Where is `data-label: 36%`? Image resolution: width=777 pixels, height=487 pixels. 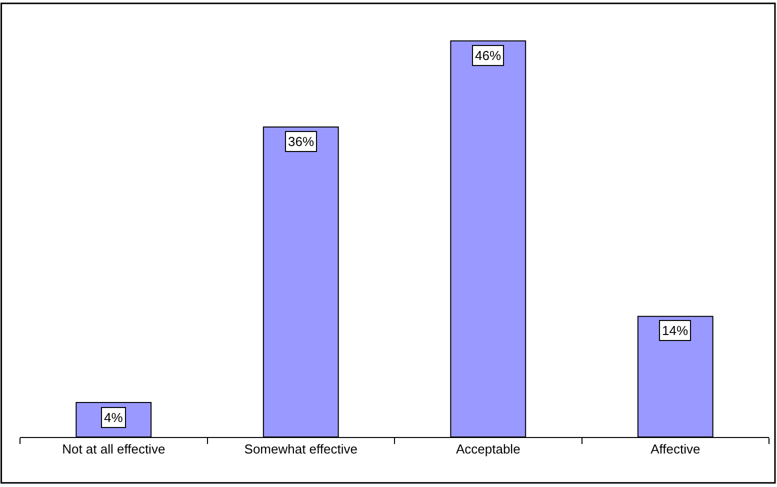
data-label: 36% is located at coordinates (301, 141).